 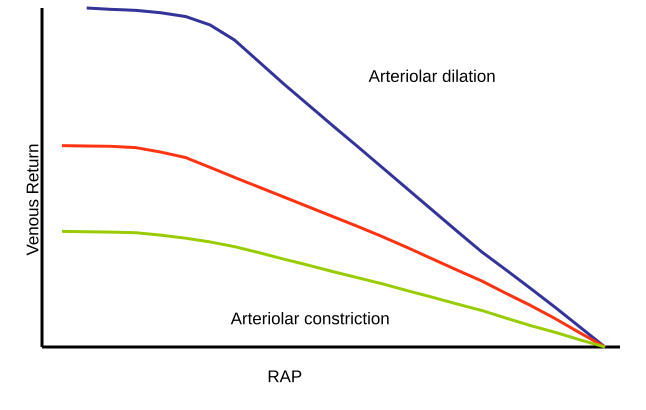 I want to click on y-axis-title: Venous Return, so click(x=32, y=200).